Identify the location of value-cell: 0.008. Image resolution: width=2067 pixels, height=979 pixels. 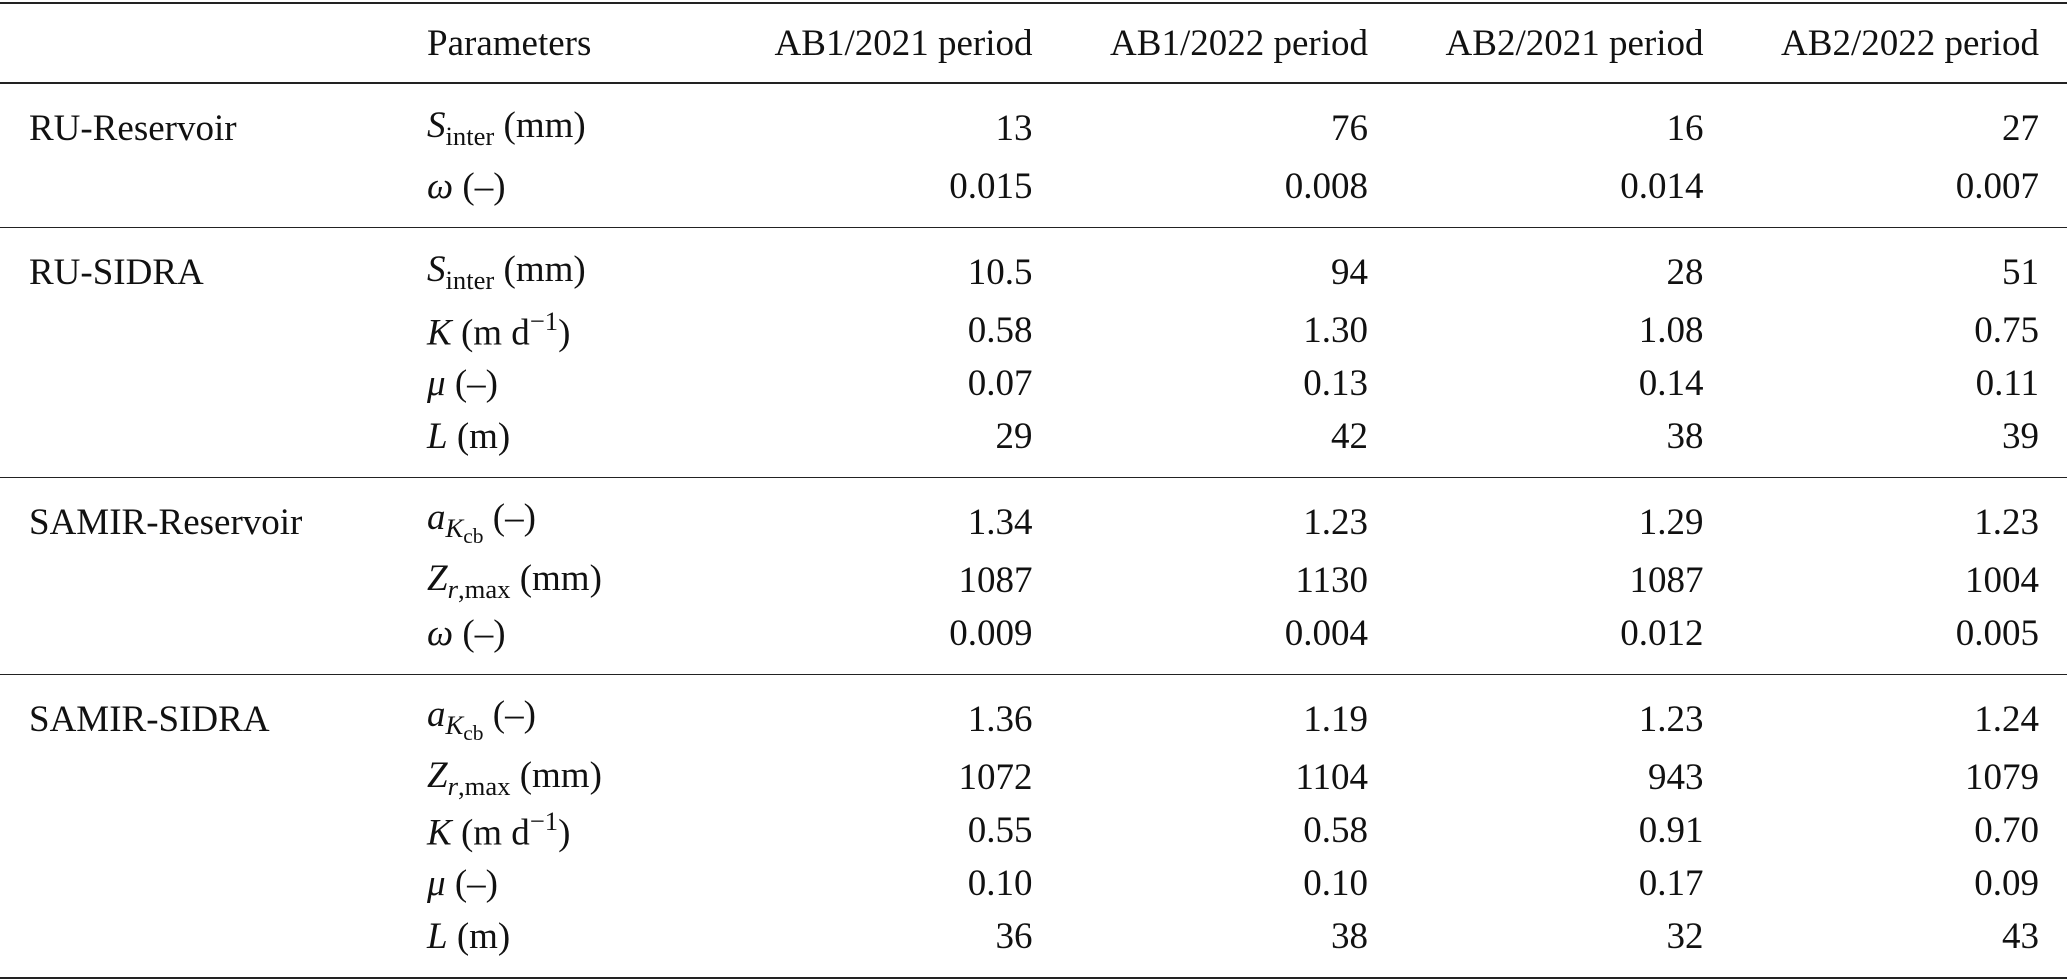
(1229, 194).